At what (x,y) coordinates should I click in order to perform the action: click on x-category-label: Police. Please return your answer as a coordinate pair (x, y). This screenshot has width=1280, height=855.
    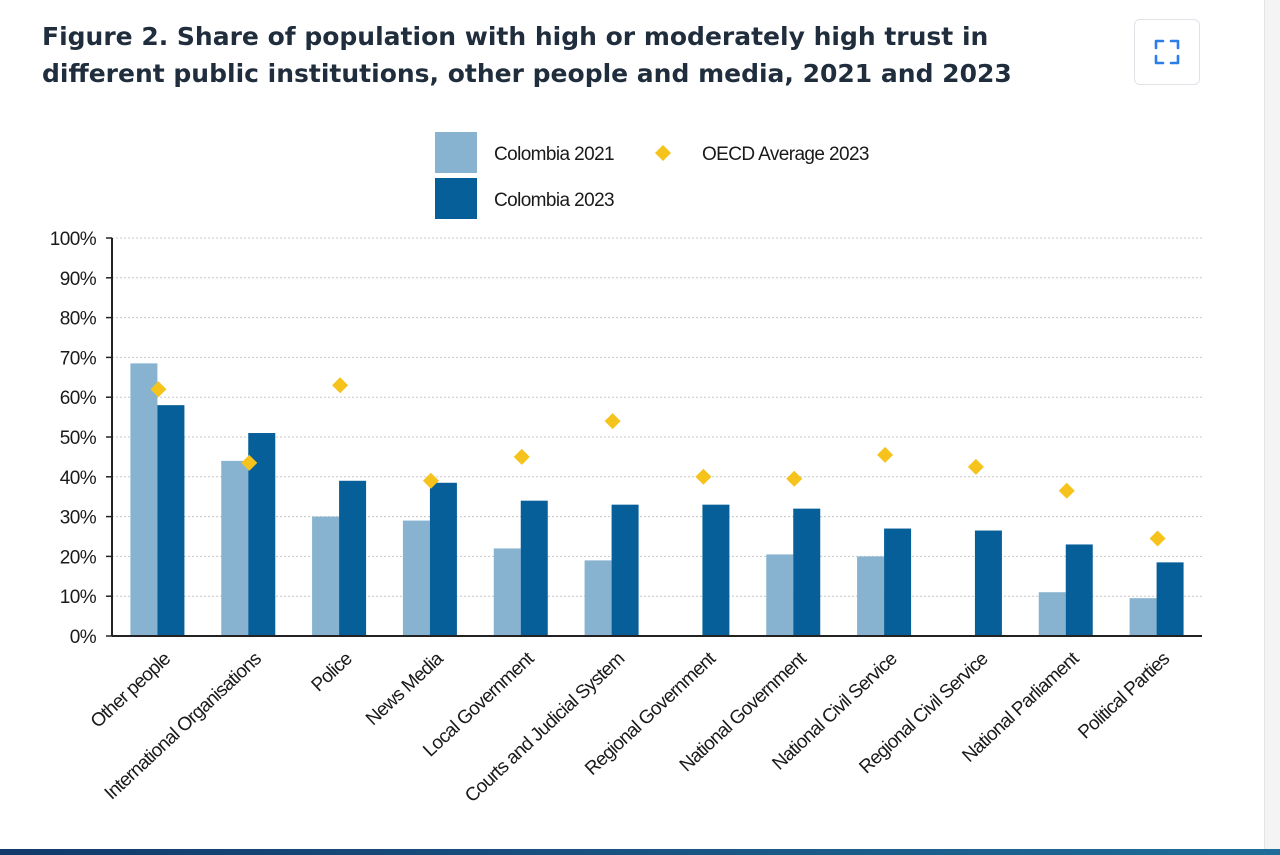
    Looking at the image, I should click on (332, 673).